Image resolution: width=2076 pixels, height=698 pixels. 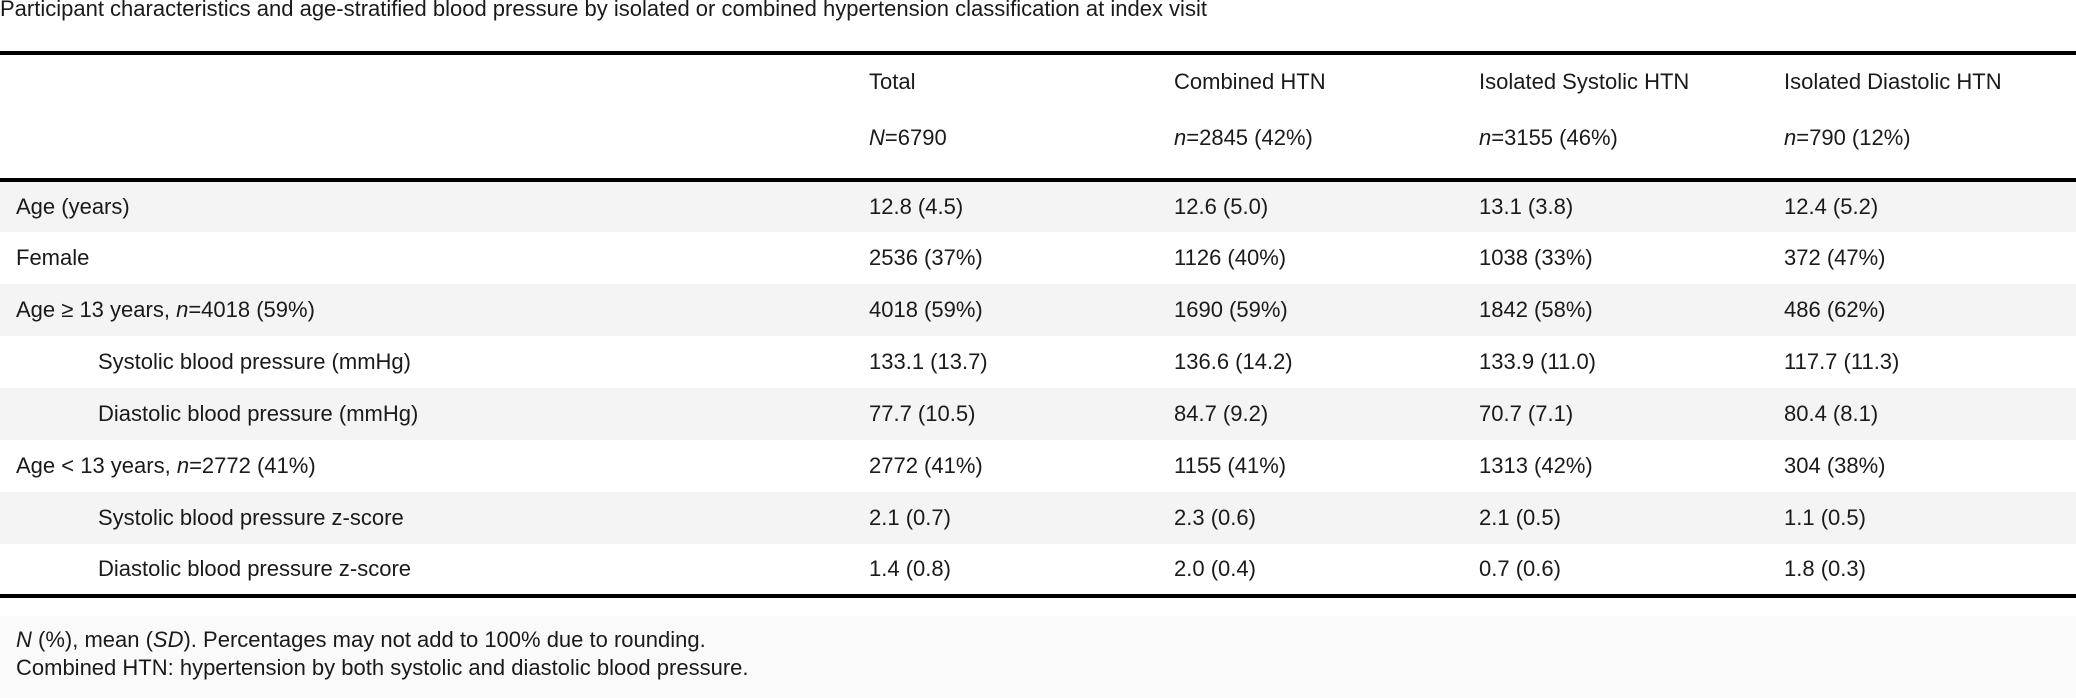 What do you see at coordinates (926, 257) in the screenshot?
I see `cell-total: 2536 (37%)` at bounding box center [926, 257].